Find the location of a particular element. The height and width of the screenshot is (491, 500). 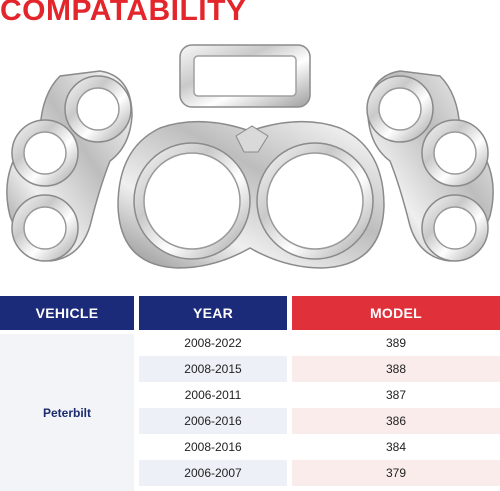

left-triple-gauge-bezel is located at coordinates (69, 166).